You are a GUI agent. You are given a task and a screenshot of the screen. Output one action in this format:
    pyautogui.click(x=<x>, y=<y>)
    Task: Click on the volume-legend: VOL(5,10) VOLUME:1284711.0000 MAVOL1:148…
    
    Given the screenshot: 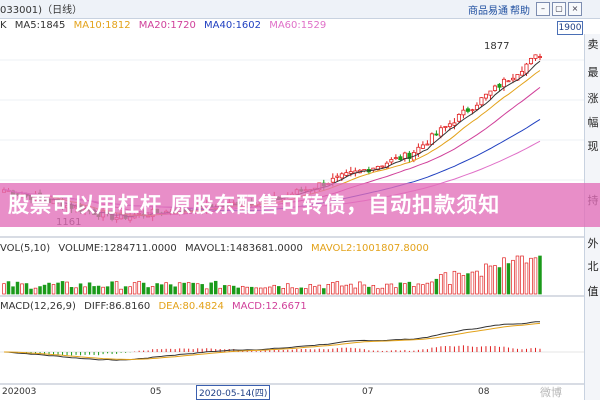 What is the action you would take?
    pyautogui.click(x=217, y=248)
    